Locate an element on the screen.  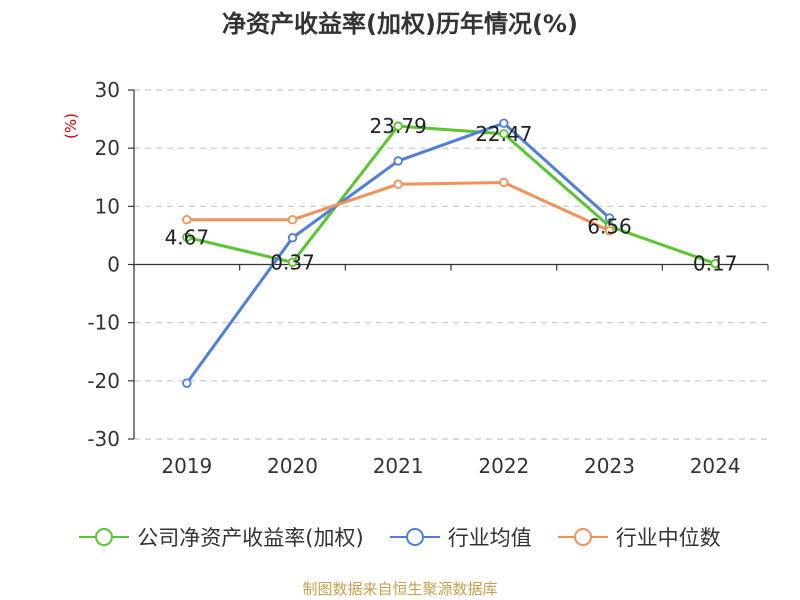
y-tick-label: 20 is located at coordinates (107, 148).